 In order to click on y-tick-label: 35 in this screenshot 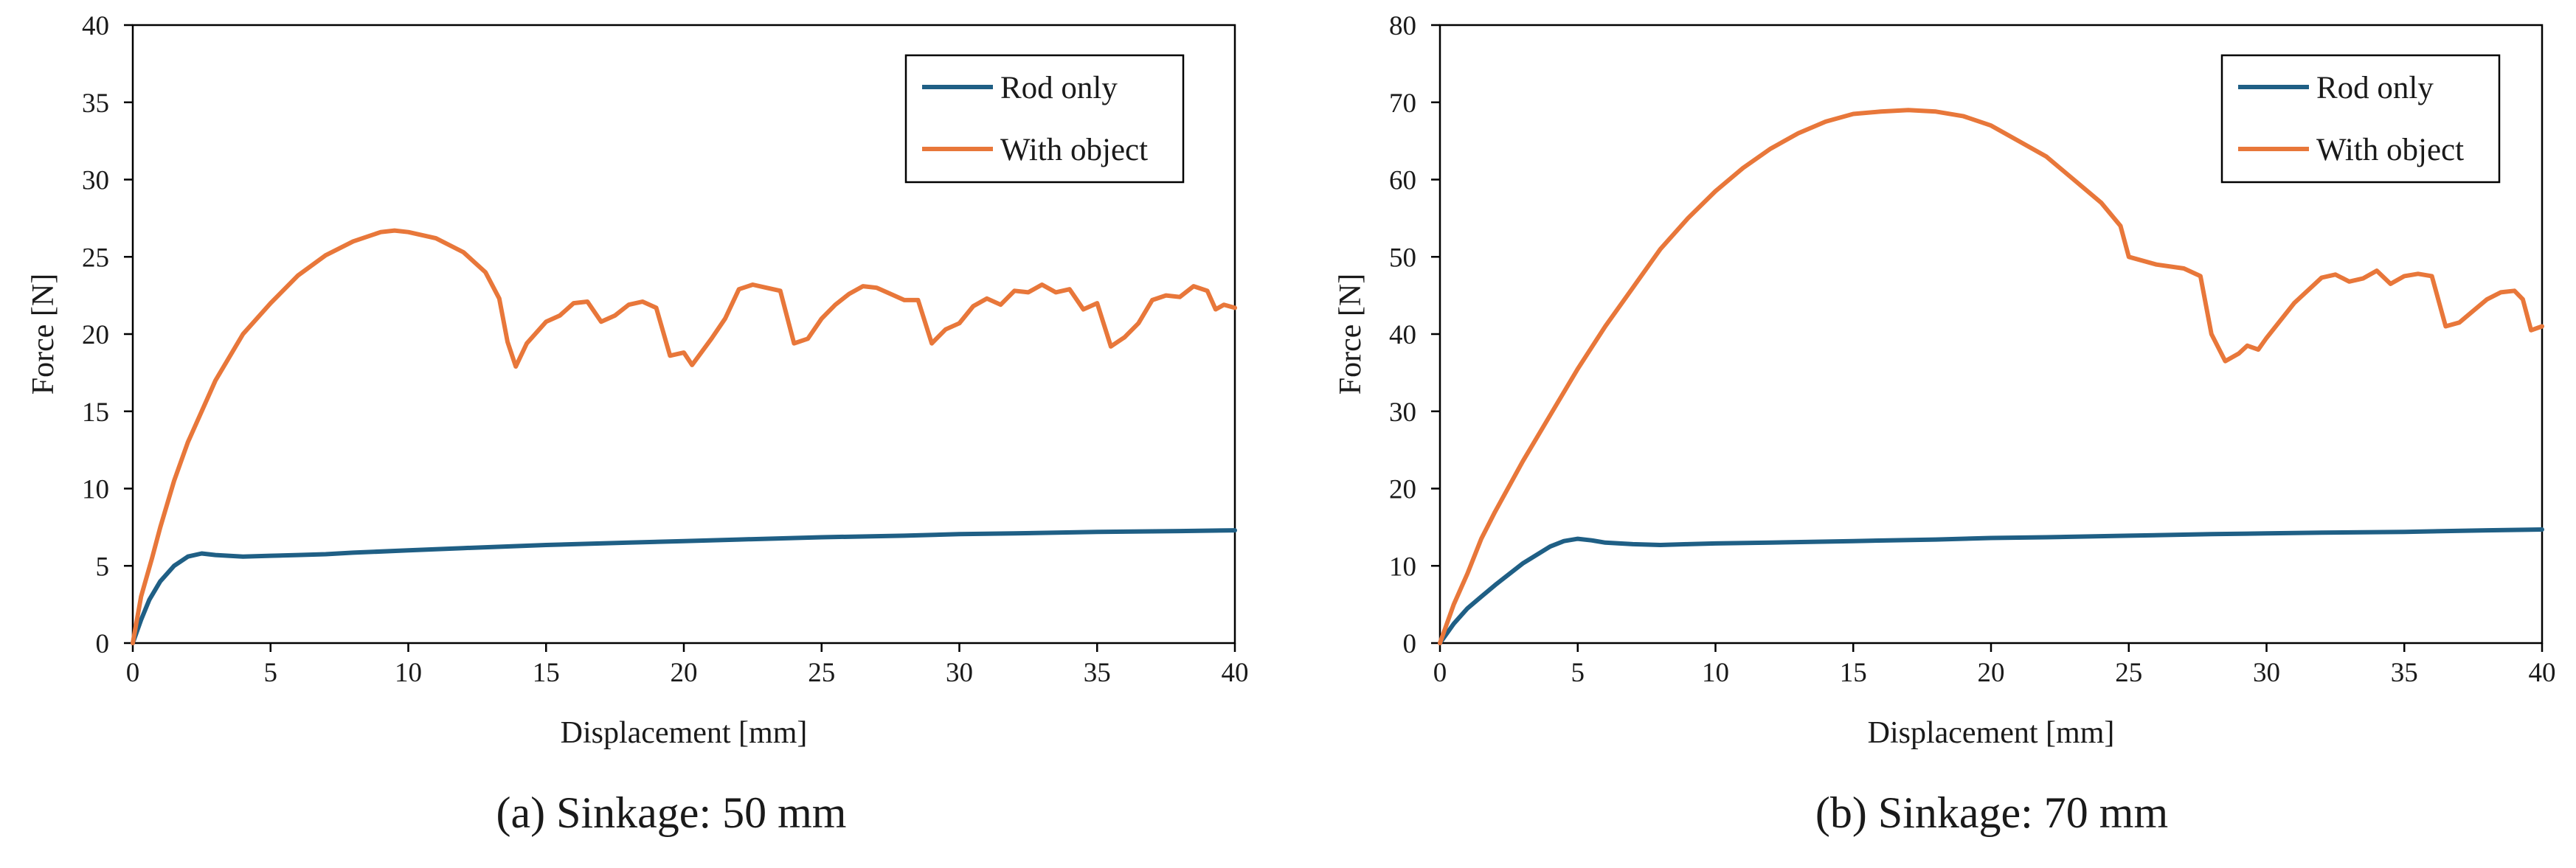, I will do `click(96, 104)`.